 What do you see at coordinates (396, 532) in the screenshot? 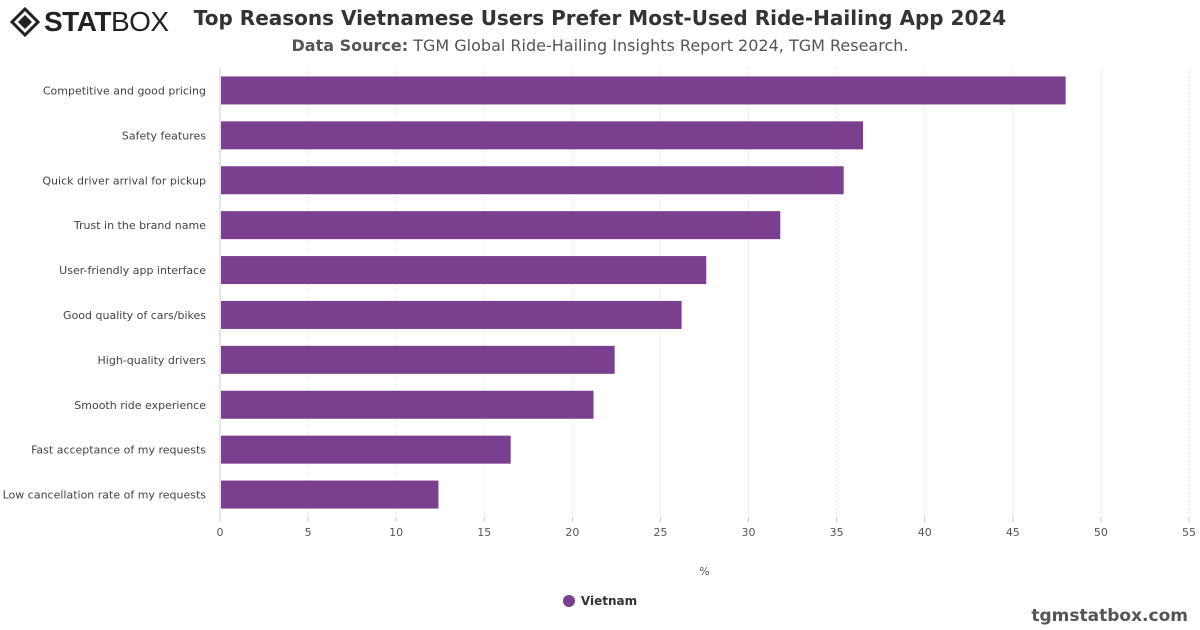
I see `x-tick-label: 10` at bounding box center [396, 532].